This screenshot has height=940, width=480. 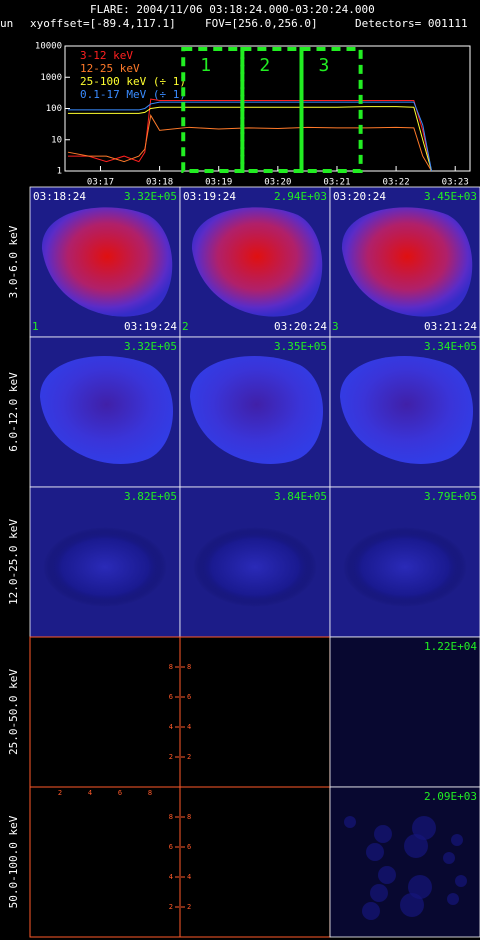 What do you see at coordinates (103, 23) in the screenshot?
I see `xyoffset: xyoffset=[-89.4,117.1]` at bounding box center [103, 23].